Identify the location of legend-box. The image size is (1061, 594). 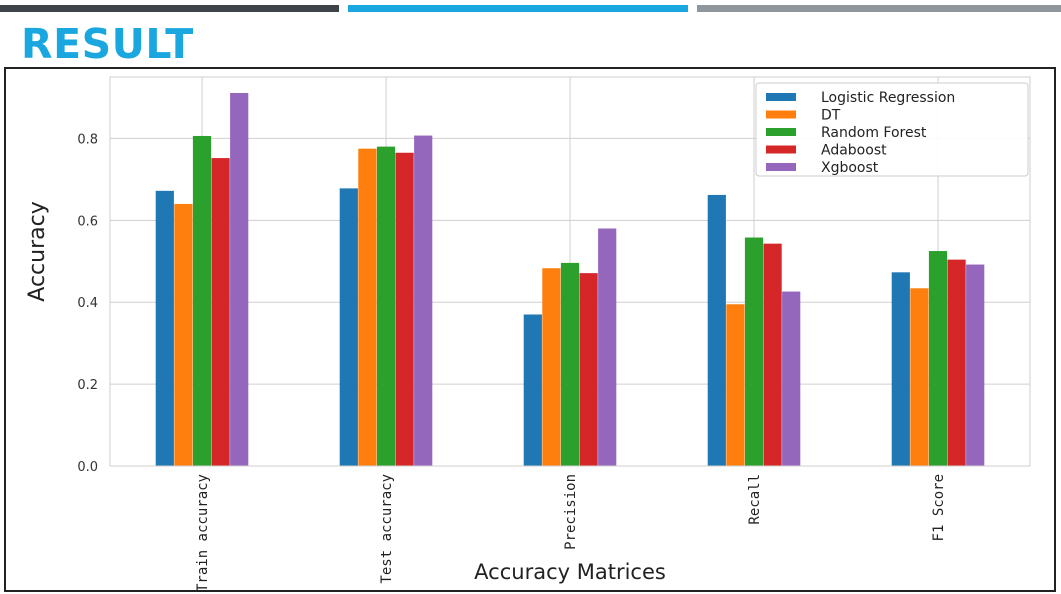
(892, 129).